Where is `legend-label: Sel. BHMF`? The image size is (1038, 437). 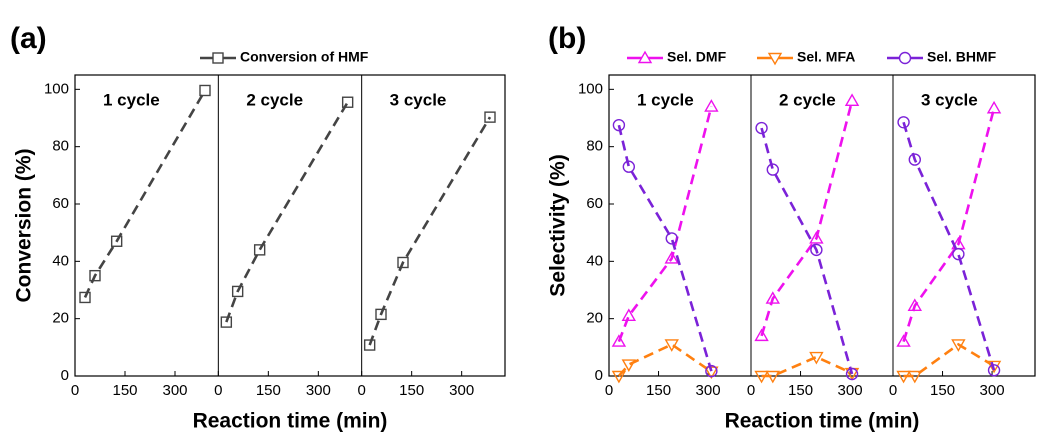 legend-label: Sel. BHMF is located at coordinates (962, 57).